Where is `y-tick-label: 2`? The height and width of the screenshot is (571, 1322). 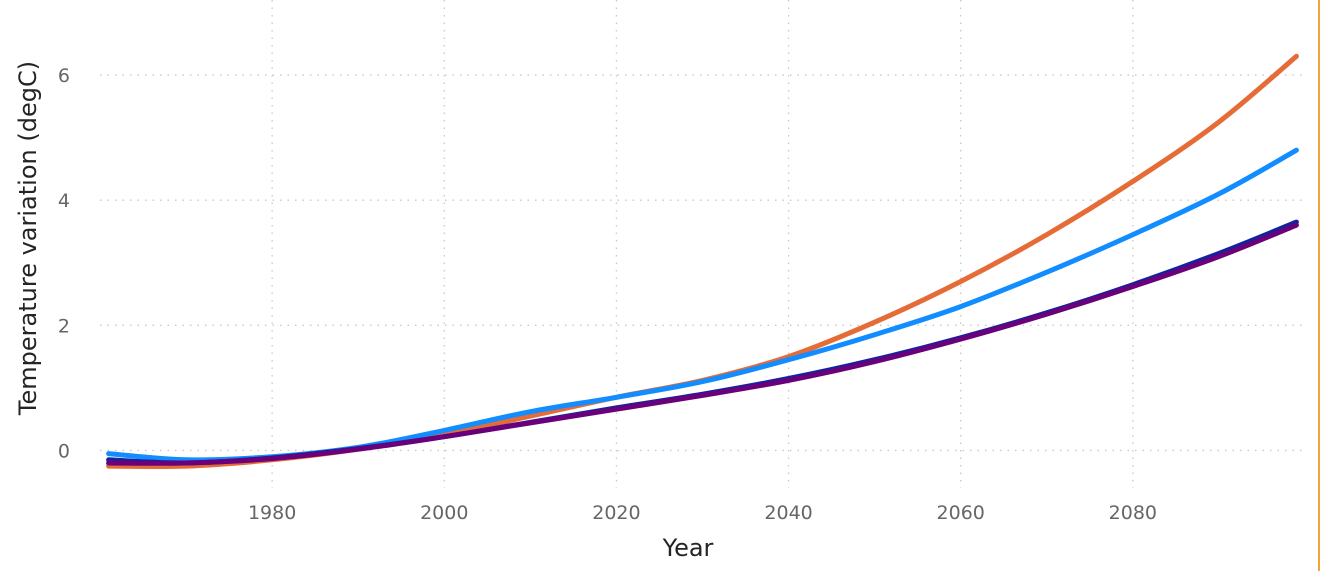 y-tick-label: 2 is located at coordinates (64, 326).